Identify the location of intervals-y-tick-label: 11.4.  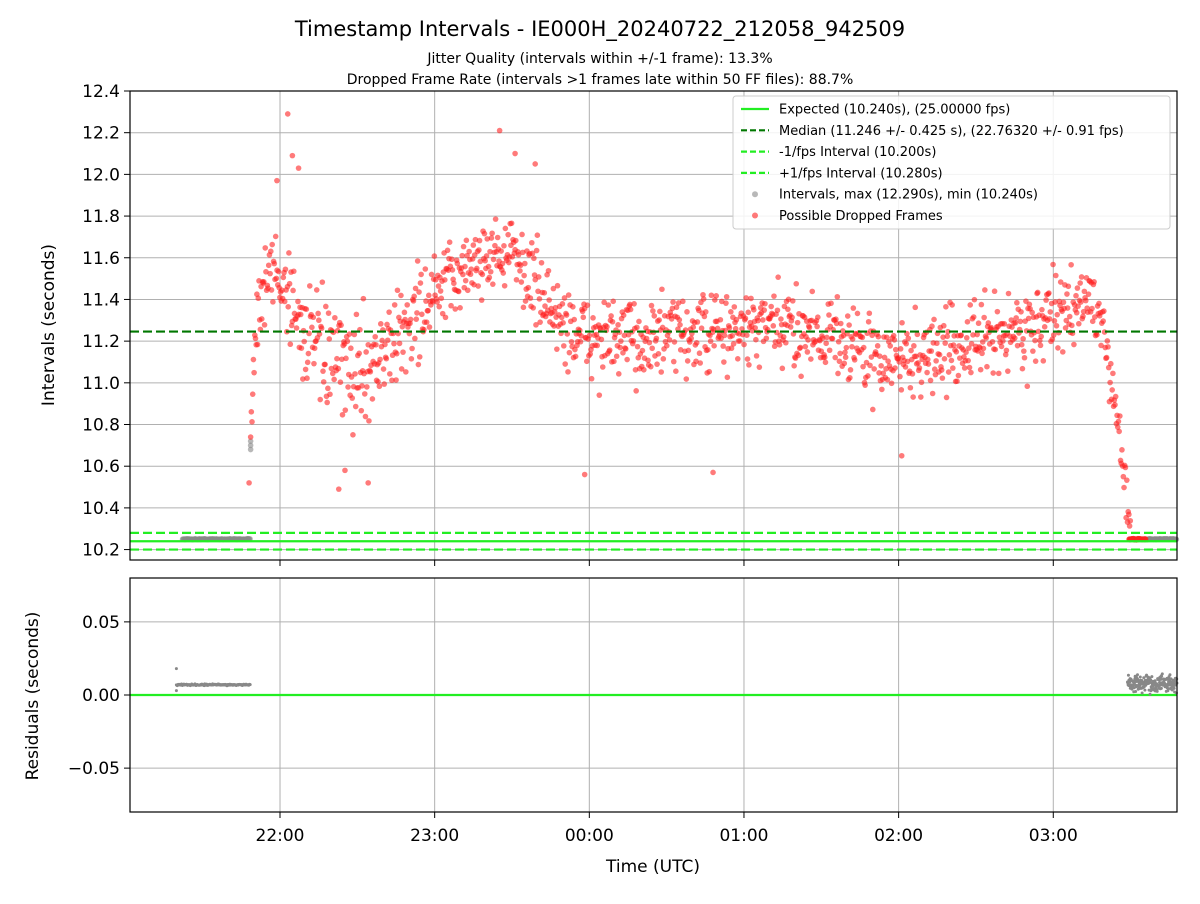
(101, 300).